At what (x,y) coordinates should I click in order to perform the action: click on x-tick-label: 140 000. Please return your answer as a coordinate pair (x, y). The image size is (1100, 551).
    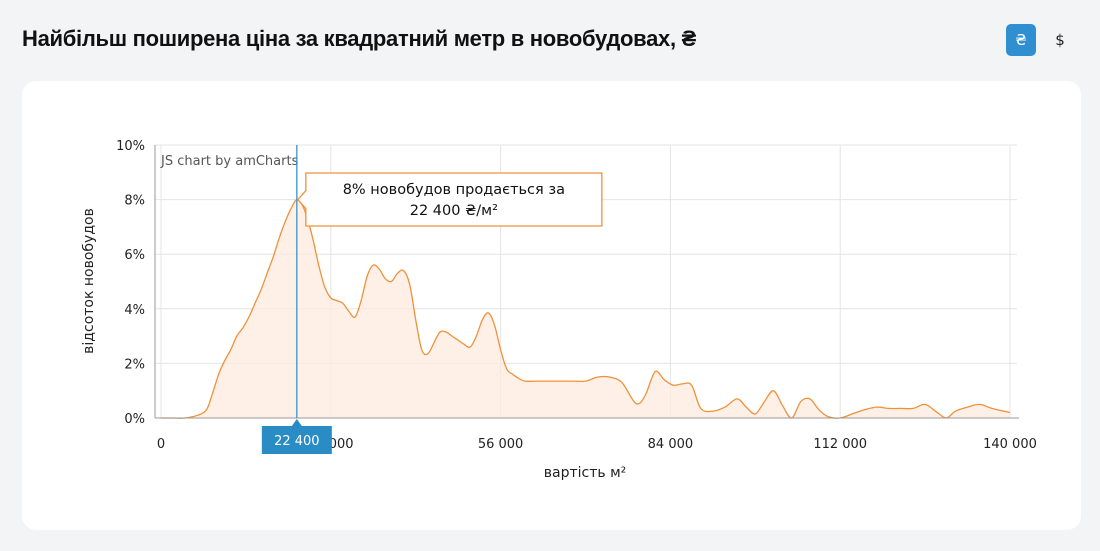
    Looking at the image, I should click on (1010, 444).